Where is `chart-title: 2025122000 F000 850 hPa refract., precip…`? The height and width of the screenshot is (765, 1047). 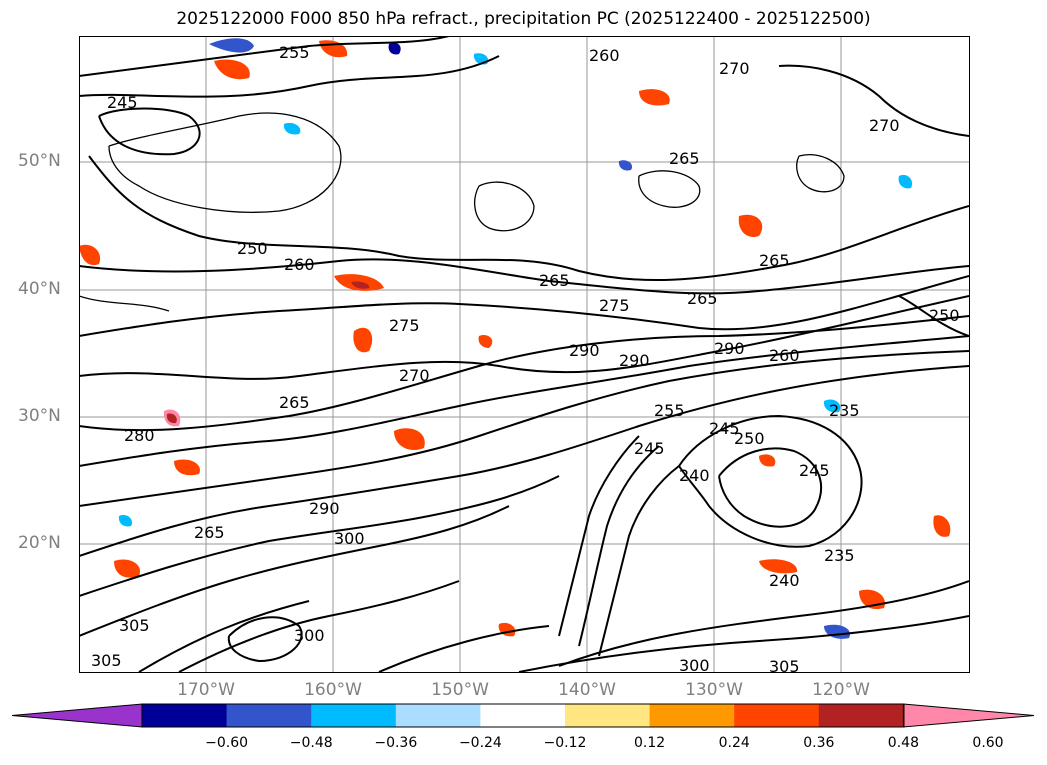 chart-title: 2025122000 F000 850 hPa refract., precip… is located at coordinates (523, 19).